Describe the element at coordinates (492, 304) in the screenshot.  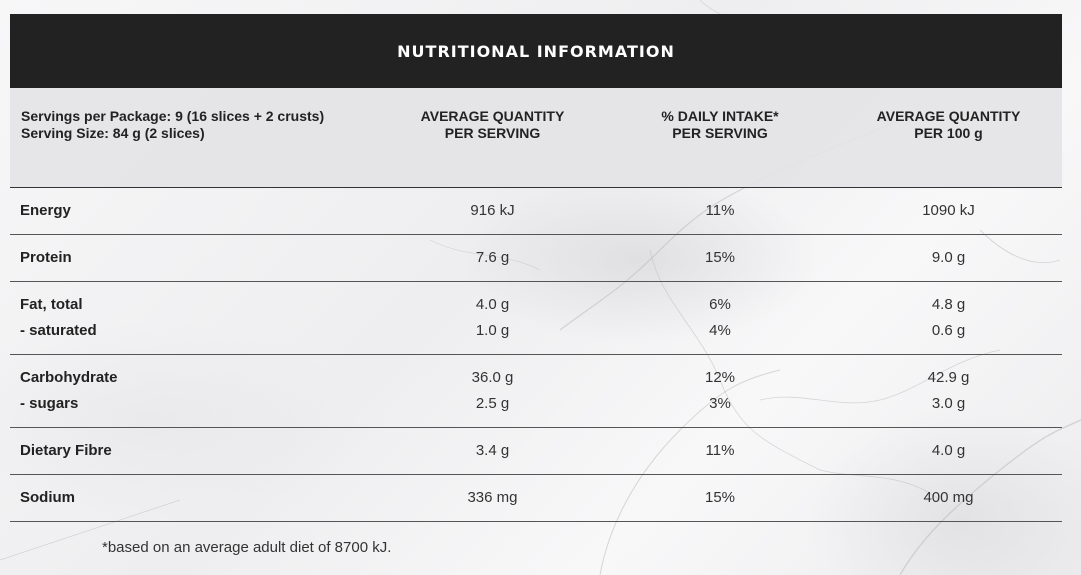
I see `per-serving-value: 4.0 g` at that location.